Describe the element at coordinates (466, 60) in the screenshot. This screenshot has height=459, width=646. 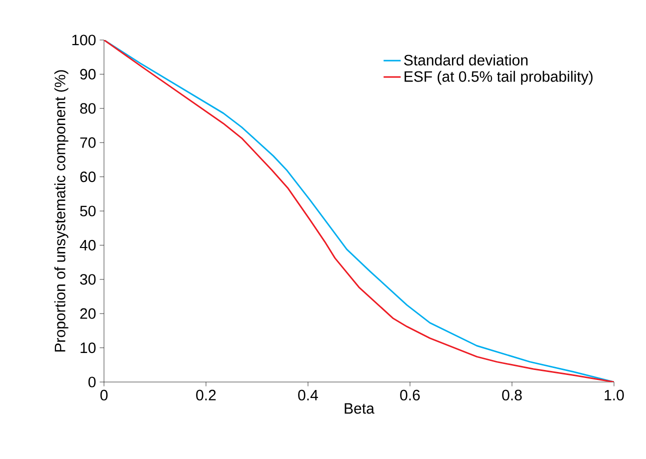
I see `legend-label: Standard deviation` at that location.